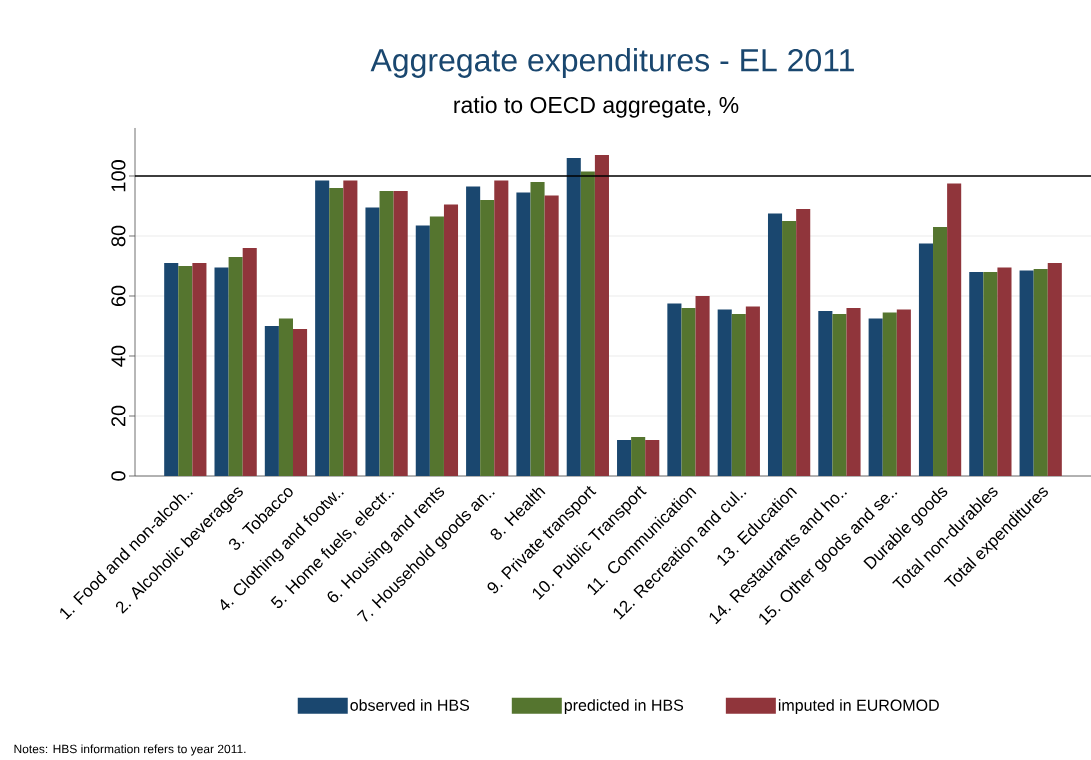 The image size is (1091, 760). I want to click on y-tick-label: 100, so click(118, 176).